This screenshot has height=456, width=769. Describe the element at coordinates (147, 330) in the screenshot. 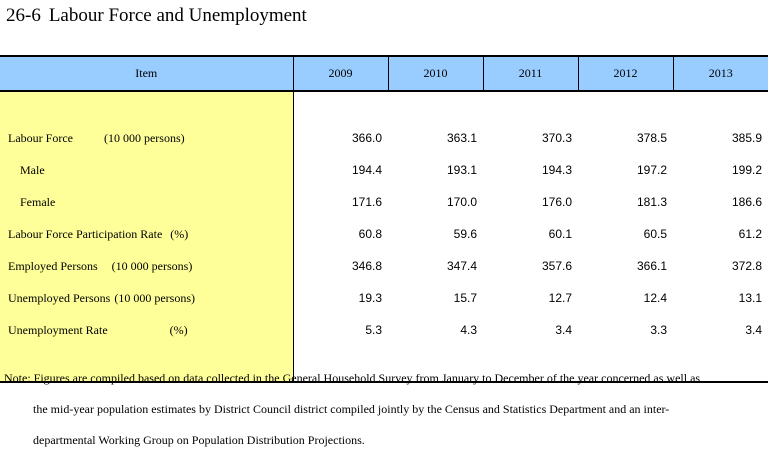

I see `row-label: Unemployment Rate (%)` at that location.